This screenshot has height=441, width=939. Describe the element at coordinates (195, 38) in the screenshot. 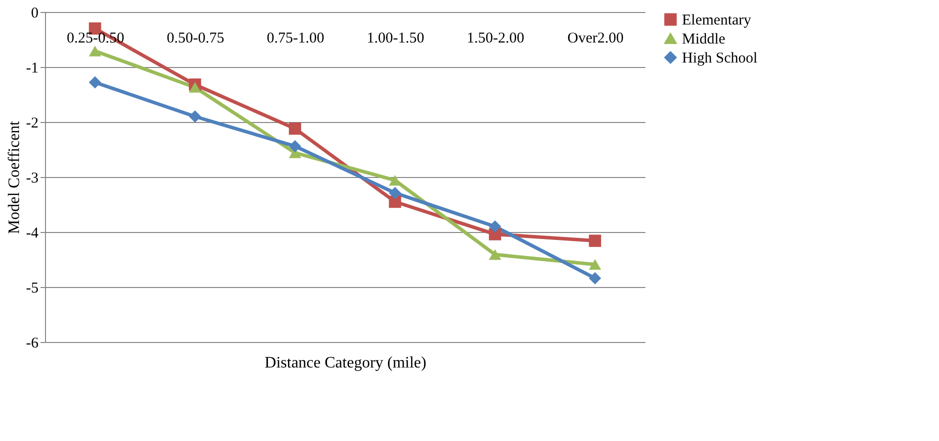

I see `x-tick-label: 0.50-0.75` at that location.